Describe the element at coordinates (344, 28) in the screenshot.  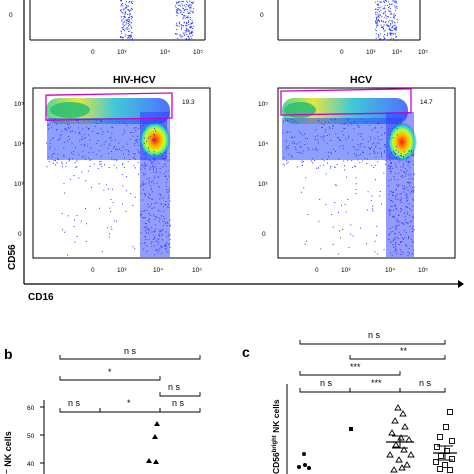
I see `top-right-cropped-panel: 0 0 10³ 10⁴ 10⁵` at that location.